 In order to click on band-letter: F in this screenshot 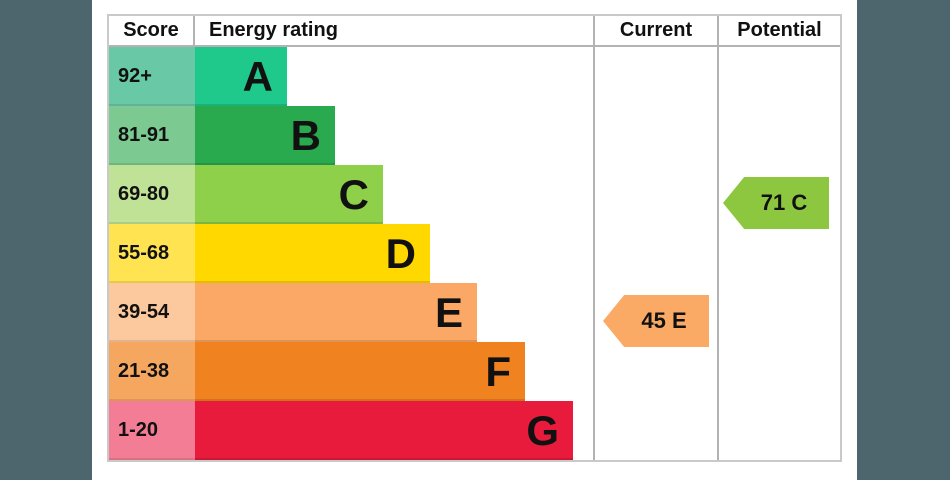, I will do `click(498, 371)`.